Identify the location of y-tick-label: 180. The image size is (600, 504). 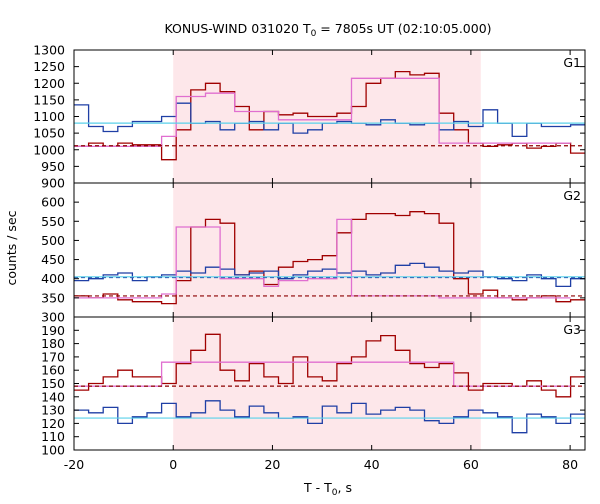
(53, 343).